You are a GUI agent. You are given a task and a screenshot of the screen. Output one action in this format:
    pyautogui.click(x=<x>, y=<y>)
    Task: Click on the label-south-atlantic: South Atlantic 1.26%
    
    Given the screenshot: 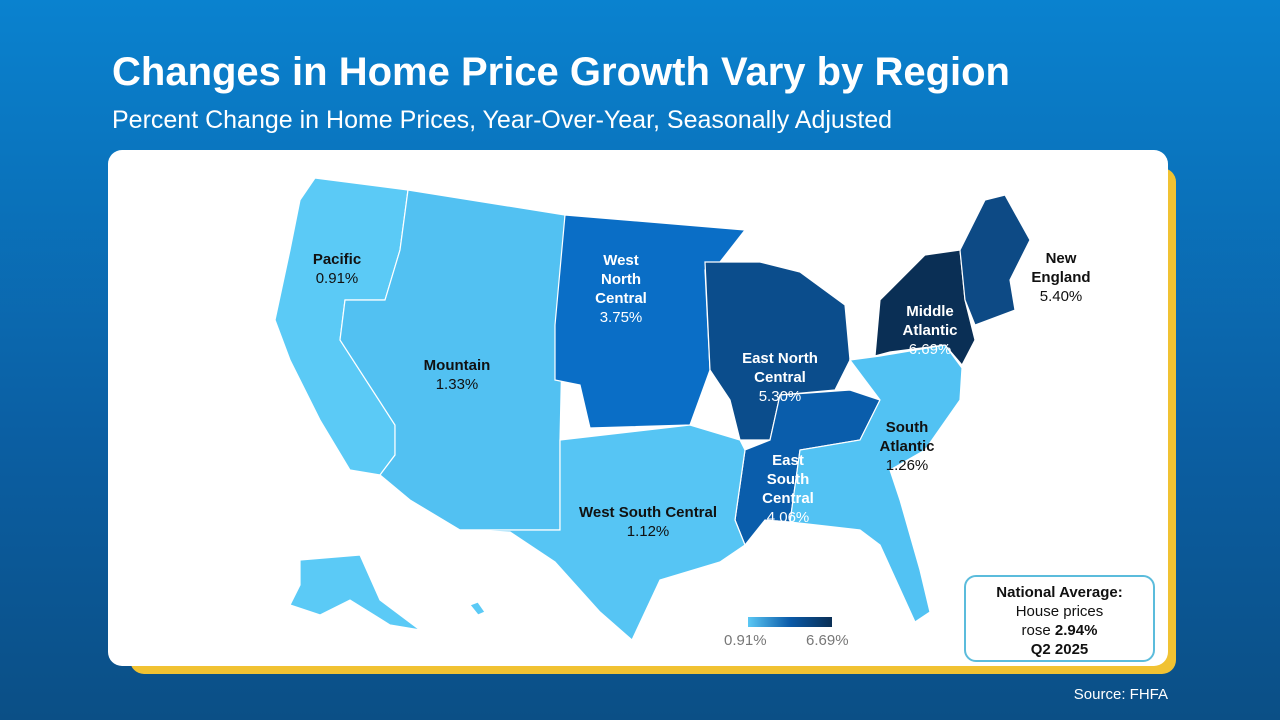 What is the action you would take?
    pyautogui.click(x=907, y=446)
    